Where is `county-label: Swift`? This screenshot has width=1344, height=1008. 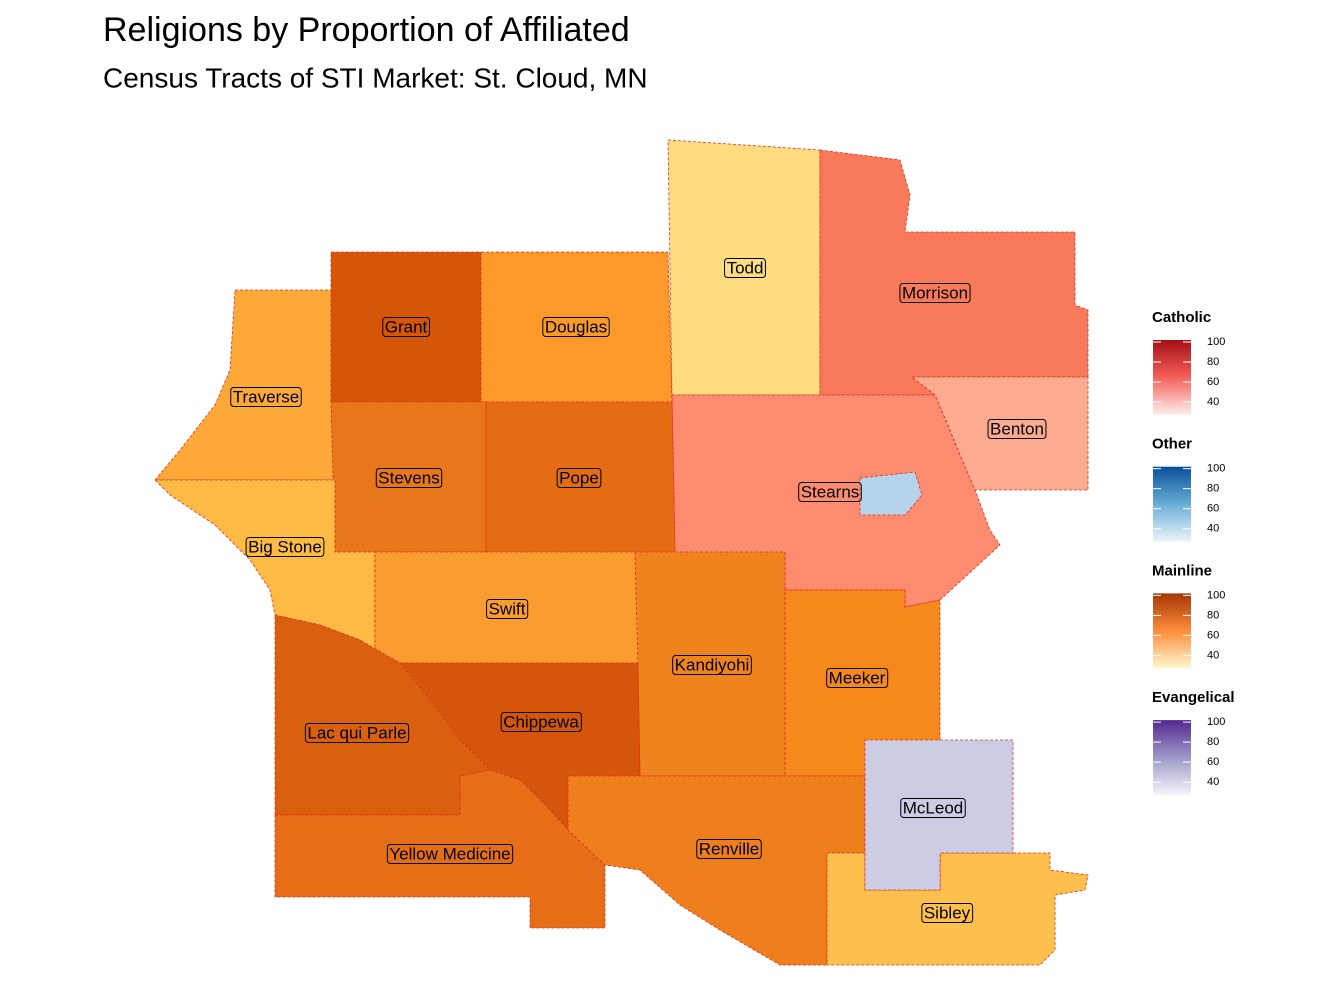
county-label: Swift is located at coordinates (507, 608).